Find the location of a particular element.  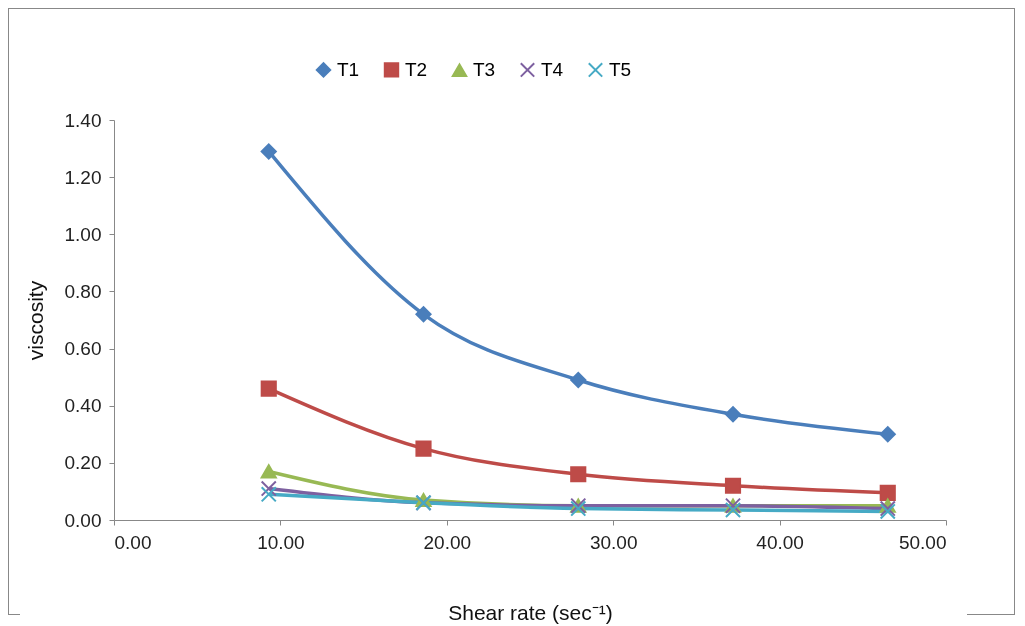

y-tick-label: 1.40 is located at coordinates (83, 120).